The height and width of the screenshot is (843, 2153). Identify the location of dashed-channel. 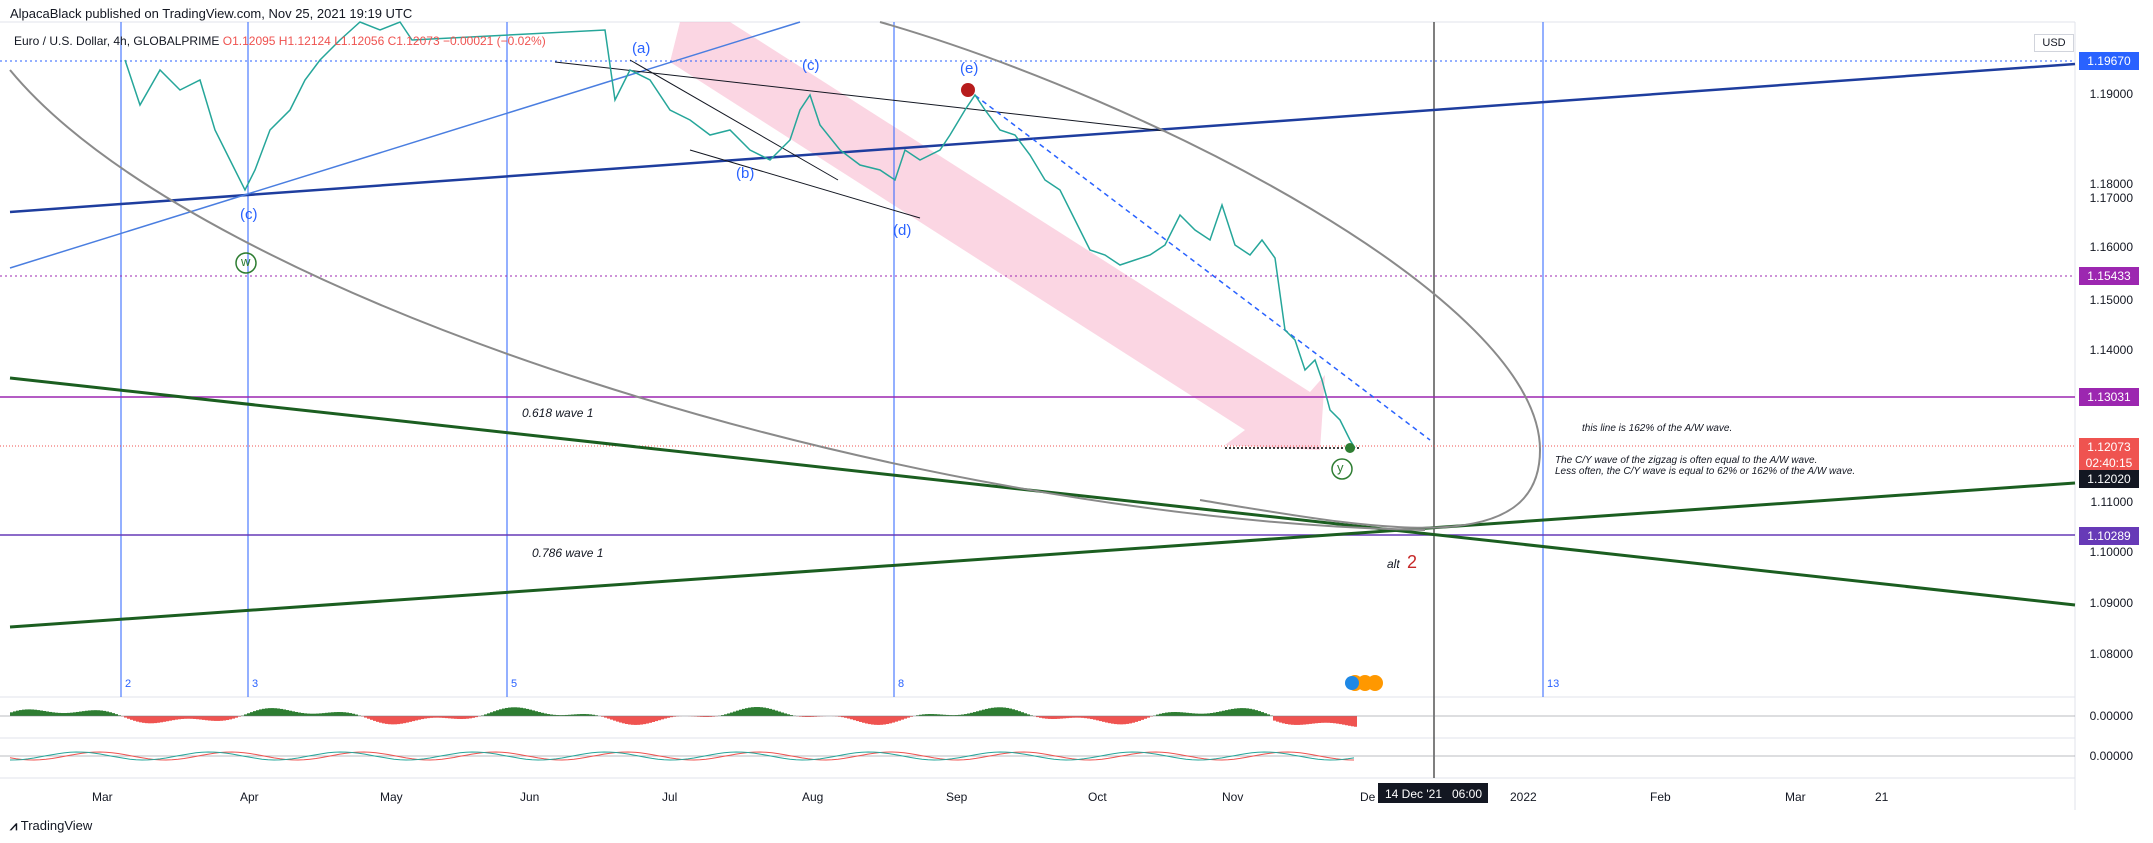
(1199, 265).